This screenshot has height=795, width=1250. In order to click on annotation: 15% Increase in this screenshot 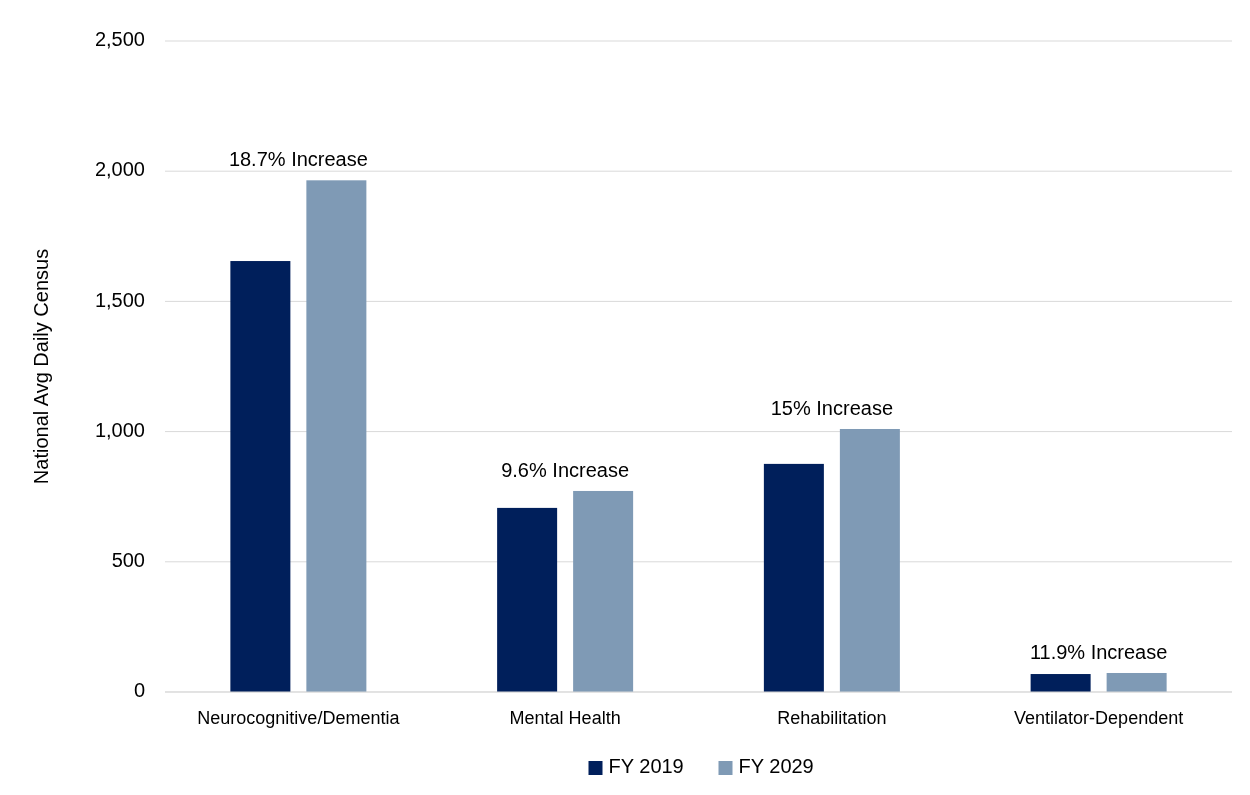, I will do `click(832, 408)`.